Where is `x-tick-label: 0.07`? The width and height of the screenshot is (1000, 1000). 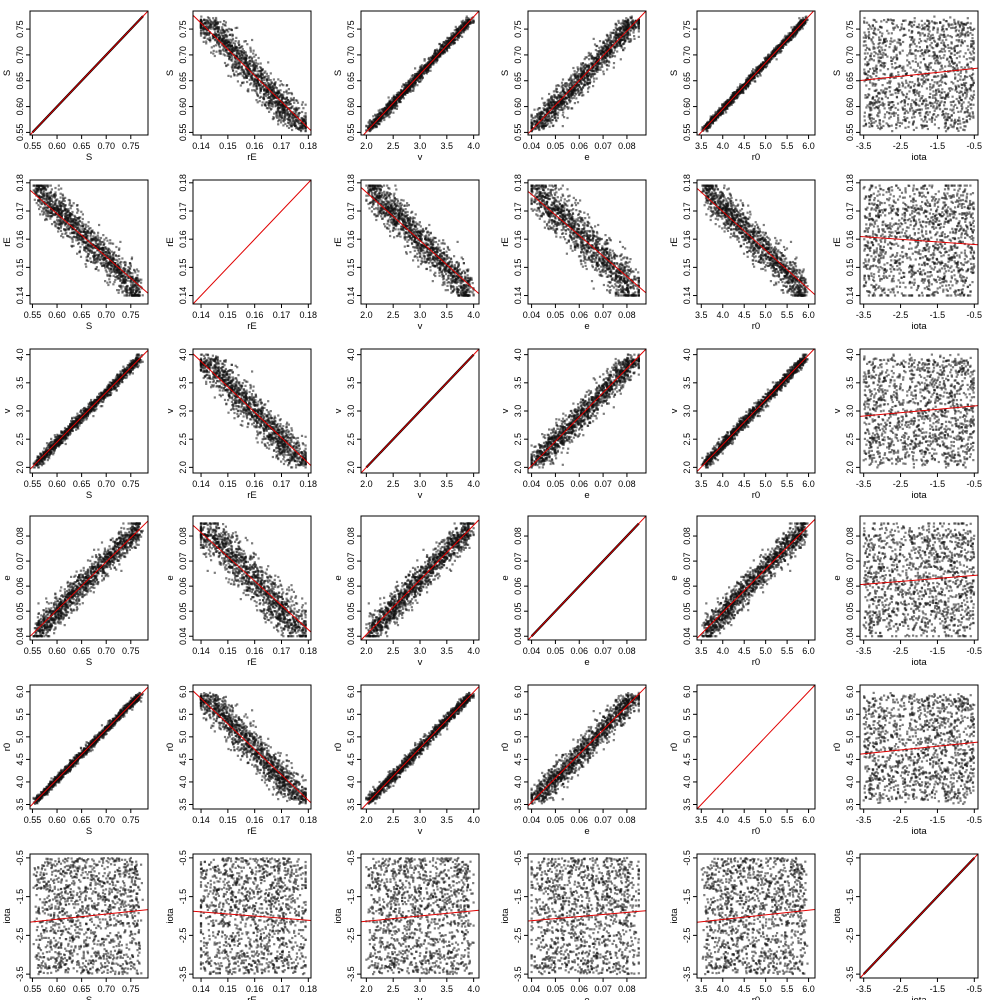 x-tick-label: 0.07 is located at coordinates (603, 146).